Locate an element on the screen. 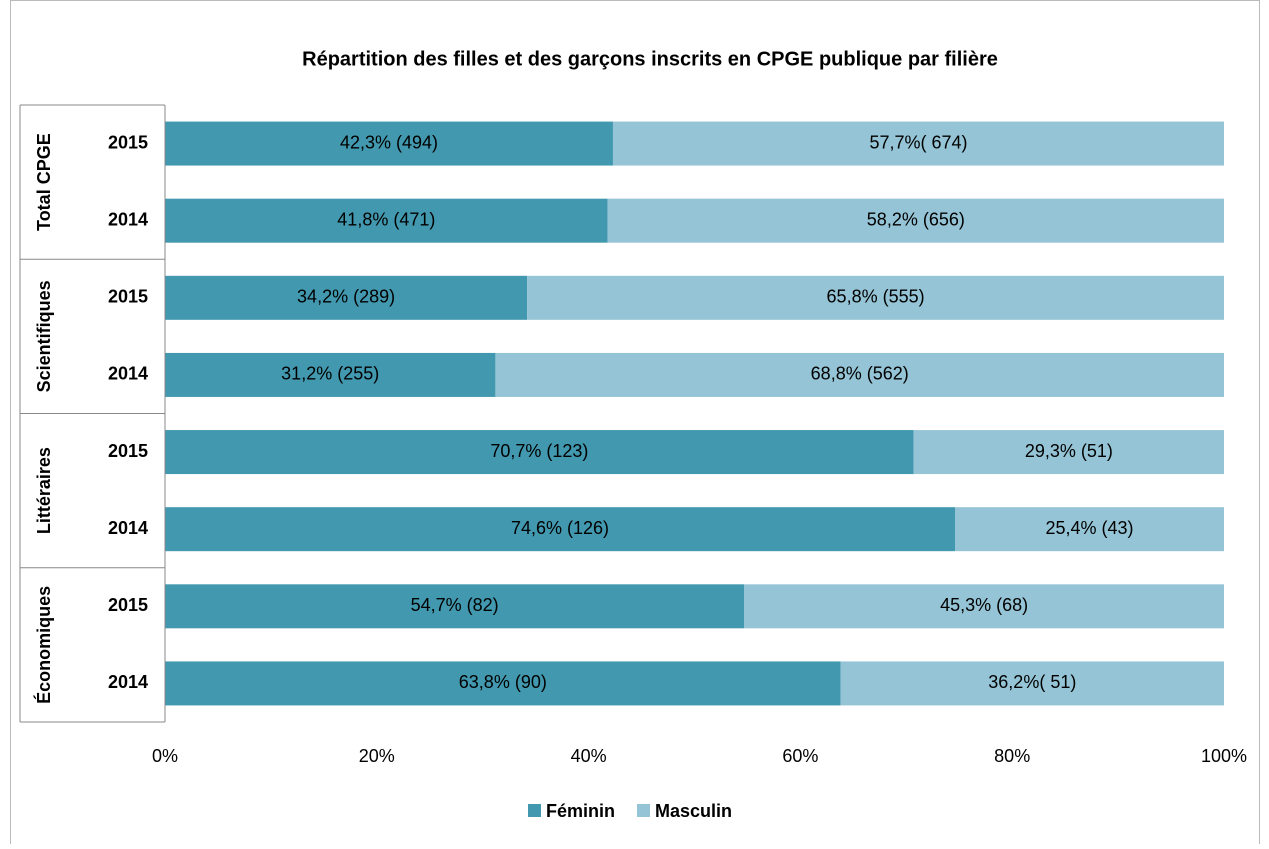  legend-label: Masculin is located at coordinates (693, 811).